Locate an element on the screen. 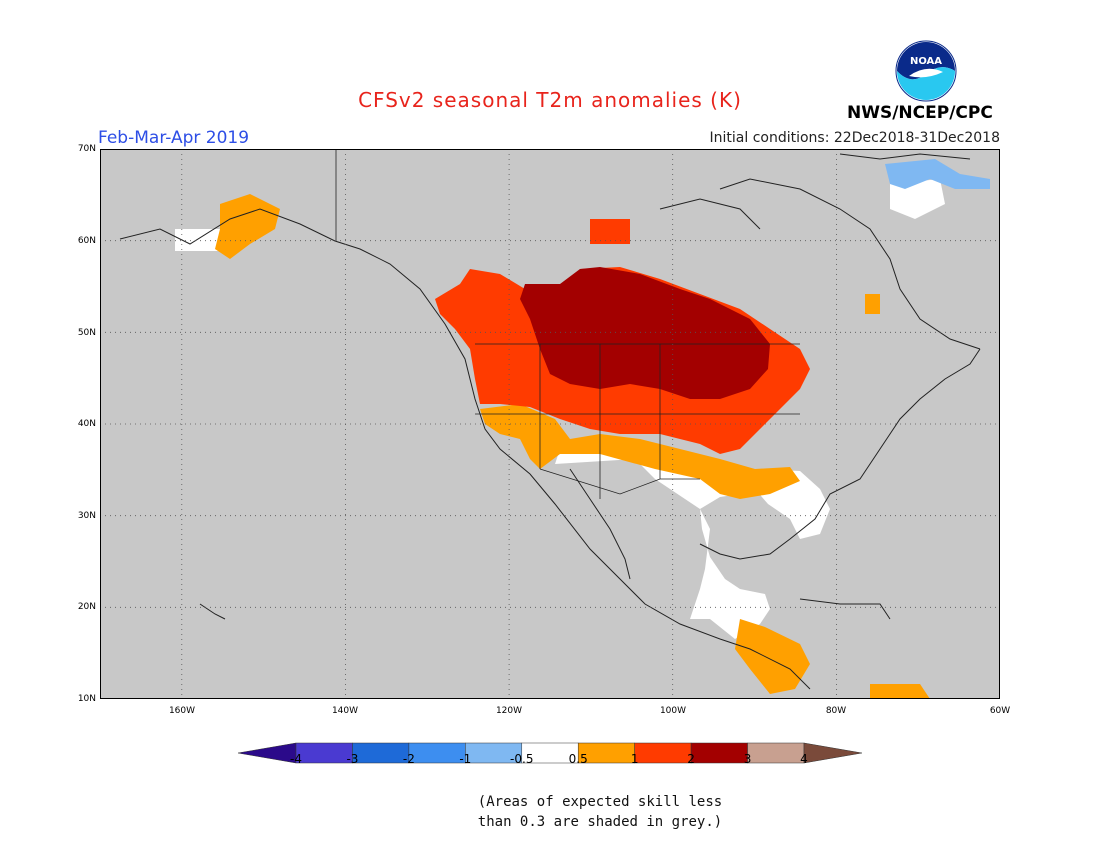  noaa-logo-text: NOAA is located at coordinates (926, 61).